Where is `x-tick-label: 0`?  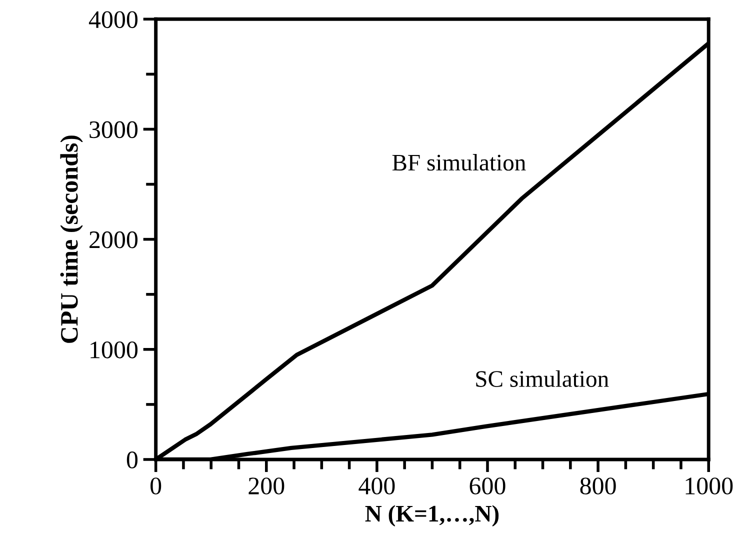
x-tick-label: 0 is located at coordinates (156, 486).